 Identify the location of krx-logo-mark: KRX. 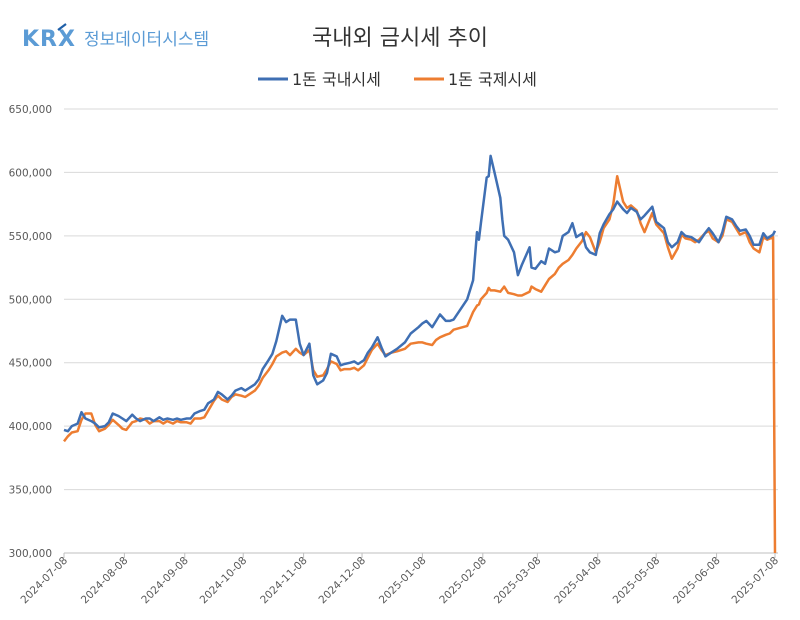
(49, 39).